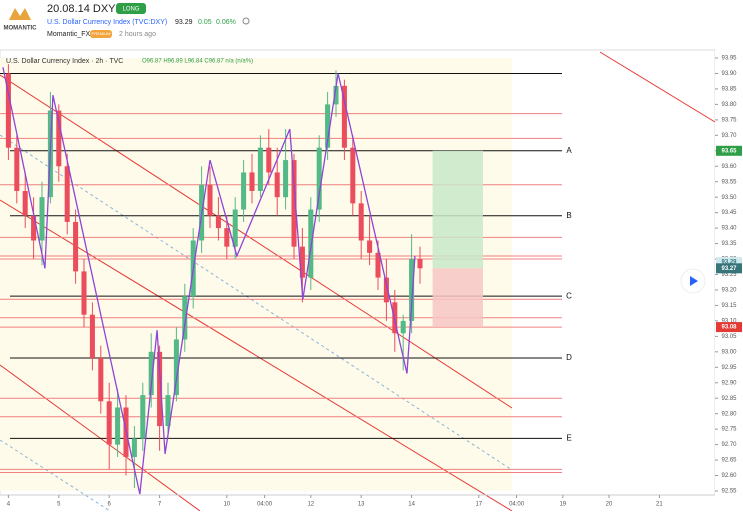  I want to click on x-tick-label: 17, so click(478, 505).